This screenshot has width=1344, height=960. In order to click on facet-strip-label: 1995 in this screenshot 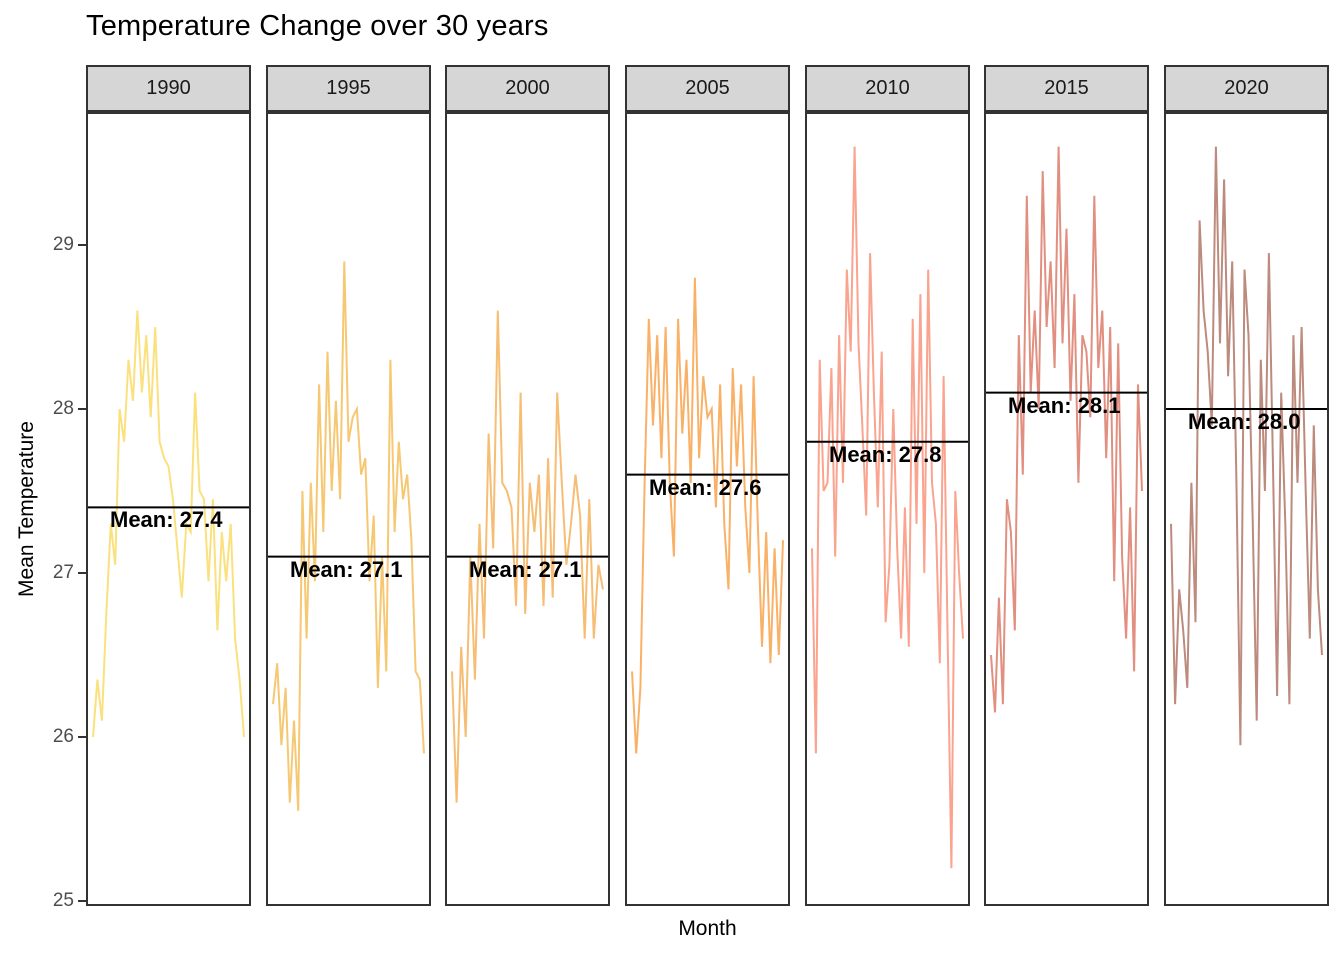, I will do `click(348, 88)`.